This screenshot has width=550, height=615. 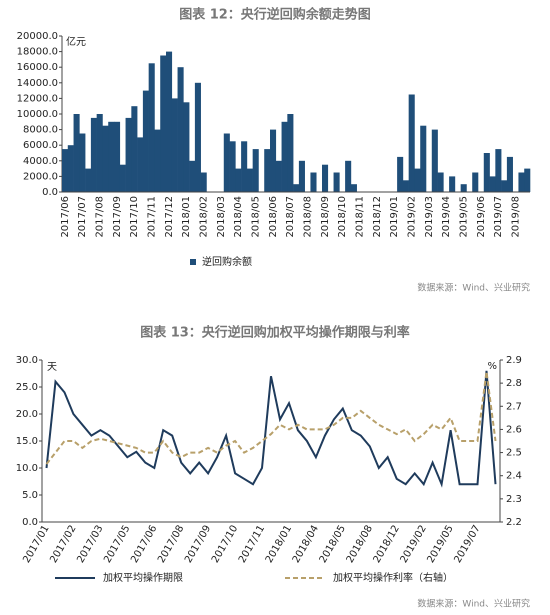 I want to click on y-tick-label: 15.0, so click(x=27, y=441).